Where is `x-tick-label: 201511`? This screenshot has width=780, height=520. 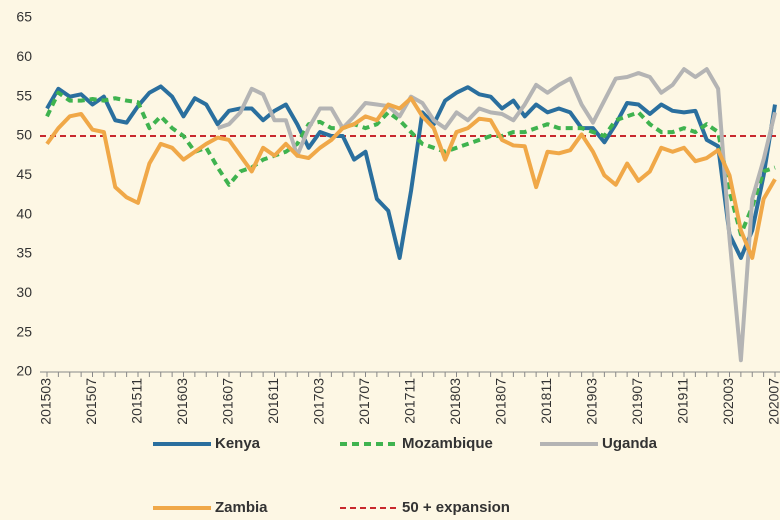
x-tick-label: 201511 is located at coordinates (137, 401).